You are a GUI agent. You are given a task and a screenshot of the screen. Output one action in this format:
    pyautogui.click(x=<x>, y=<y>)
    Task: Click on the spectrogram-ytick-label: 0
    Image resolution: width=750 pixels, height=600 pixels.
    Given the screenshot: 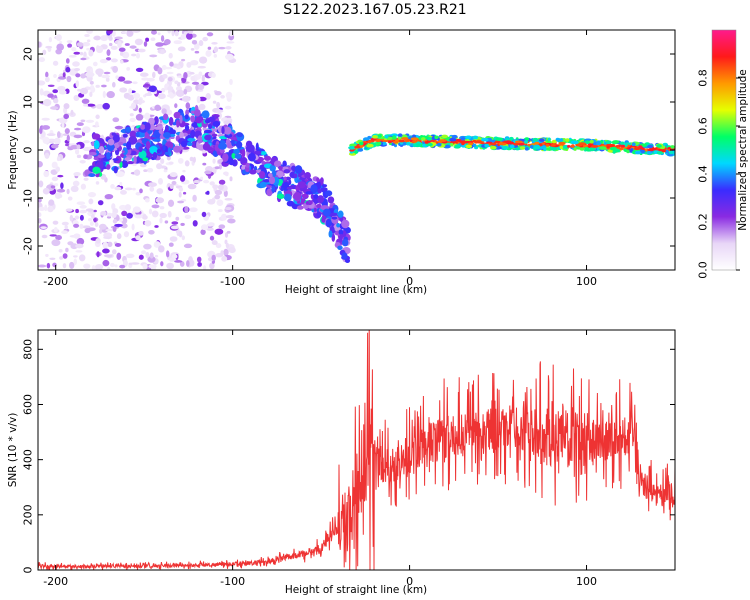 What is the action you would take?
    pyautogui.click(x=28, y=150)
    